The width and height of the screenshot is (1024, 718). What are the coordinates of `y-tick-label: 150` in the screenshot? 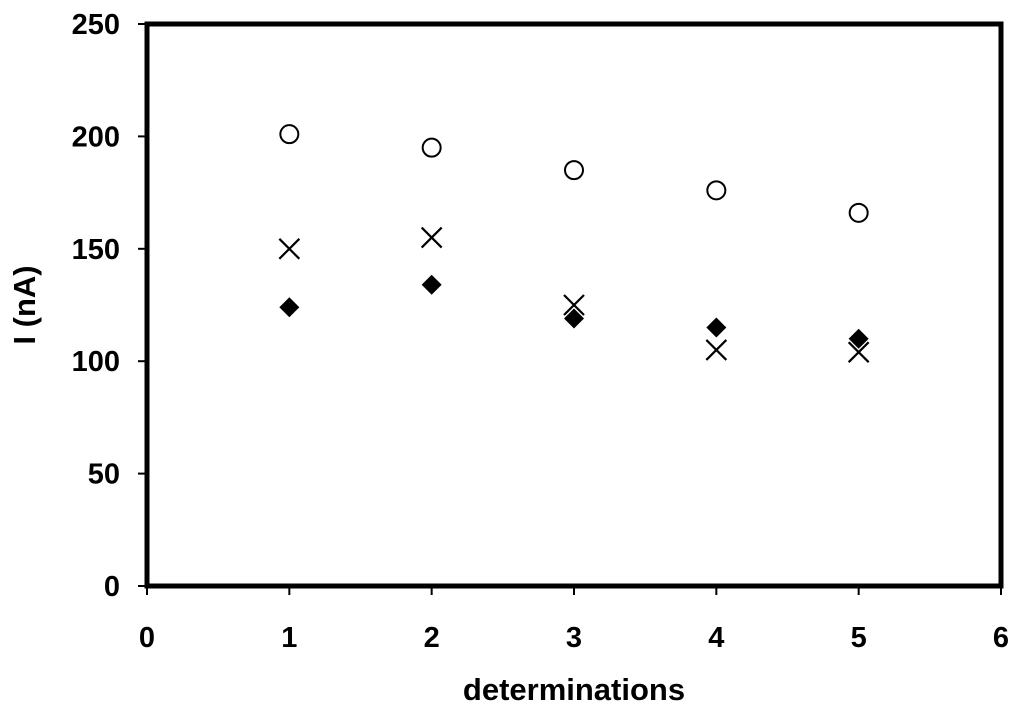 It's located at (96, 250).